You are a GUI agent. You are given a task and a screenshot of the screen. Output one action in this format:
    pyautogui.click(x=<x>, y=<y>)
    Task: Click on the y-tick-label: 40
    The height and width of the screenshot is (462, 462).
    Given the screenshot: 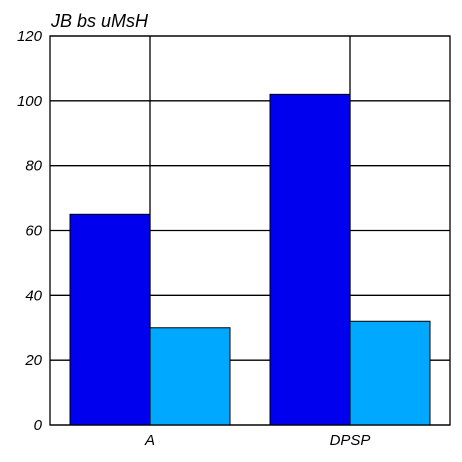 What is the action you would take?
    pyautogui.click(x=33, y=295)
    